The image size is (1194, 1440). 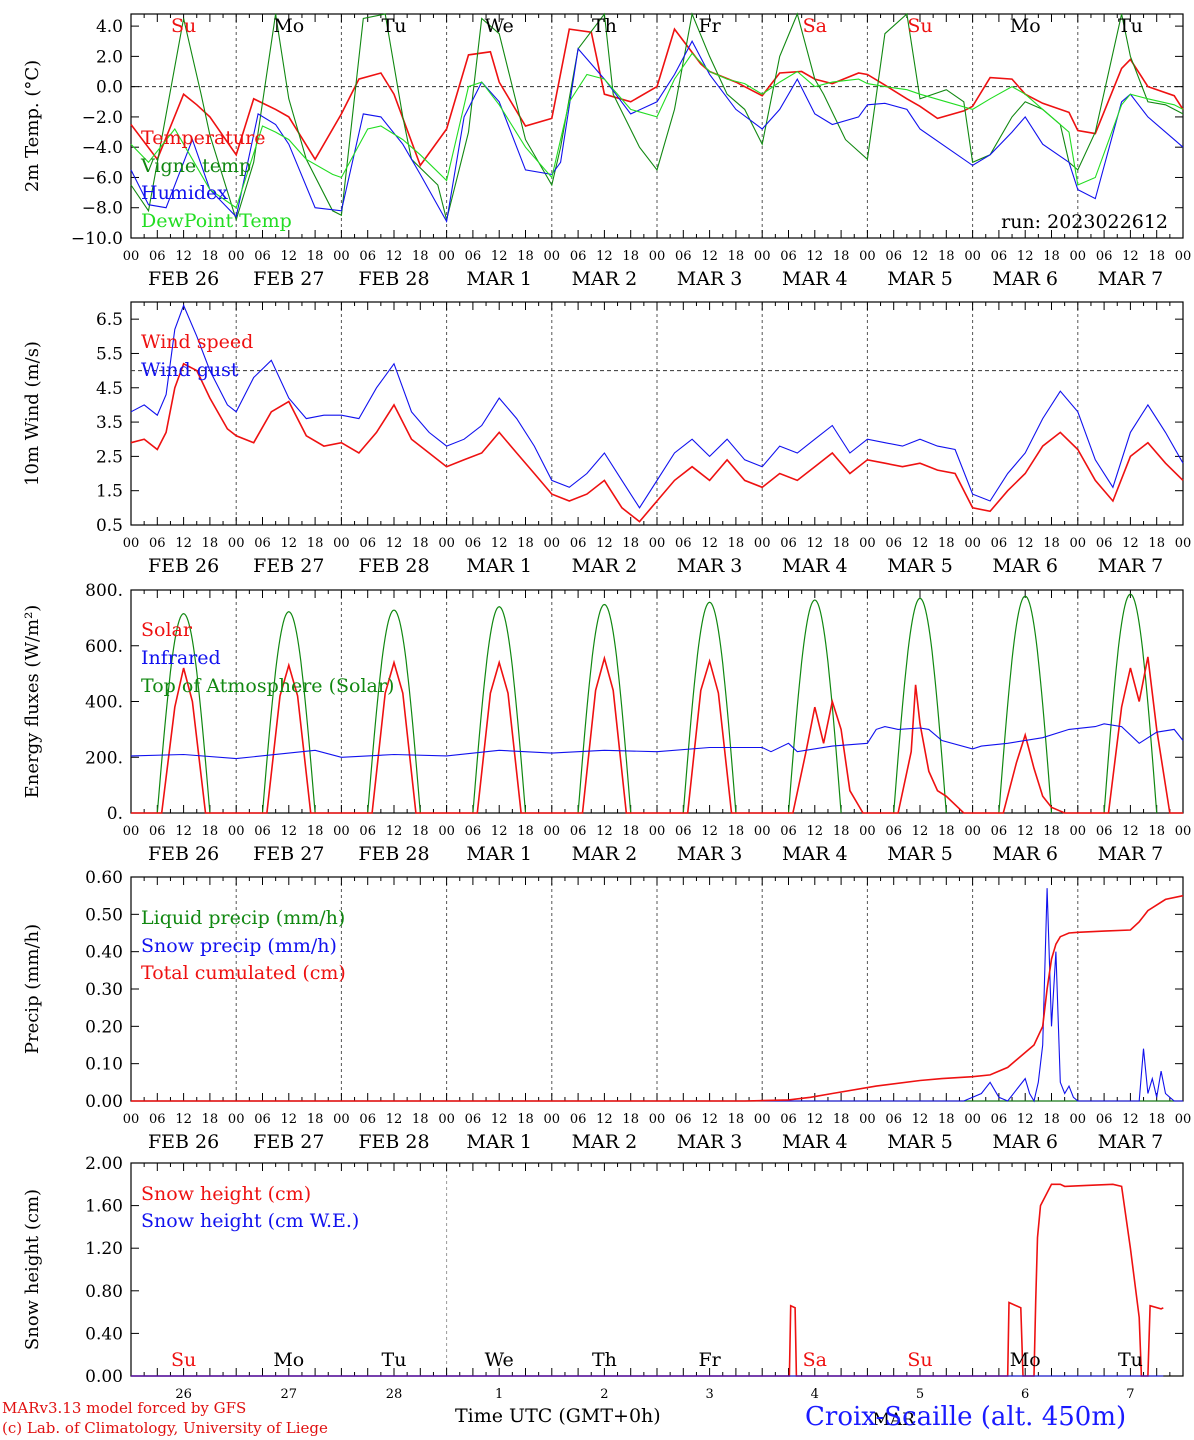 What do you see at coordinates (104, 1102) in the screenshot?
I see `panel-3-ytick-label: 0.00` at bounding box center [104, 1102].